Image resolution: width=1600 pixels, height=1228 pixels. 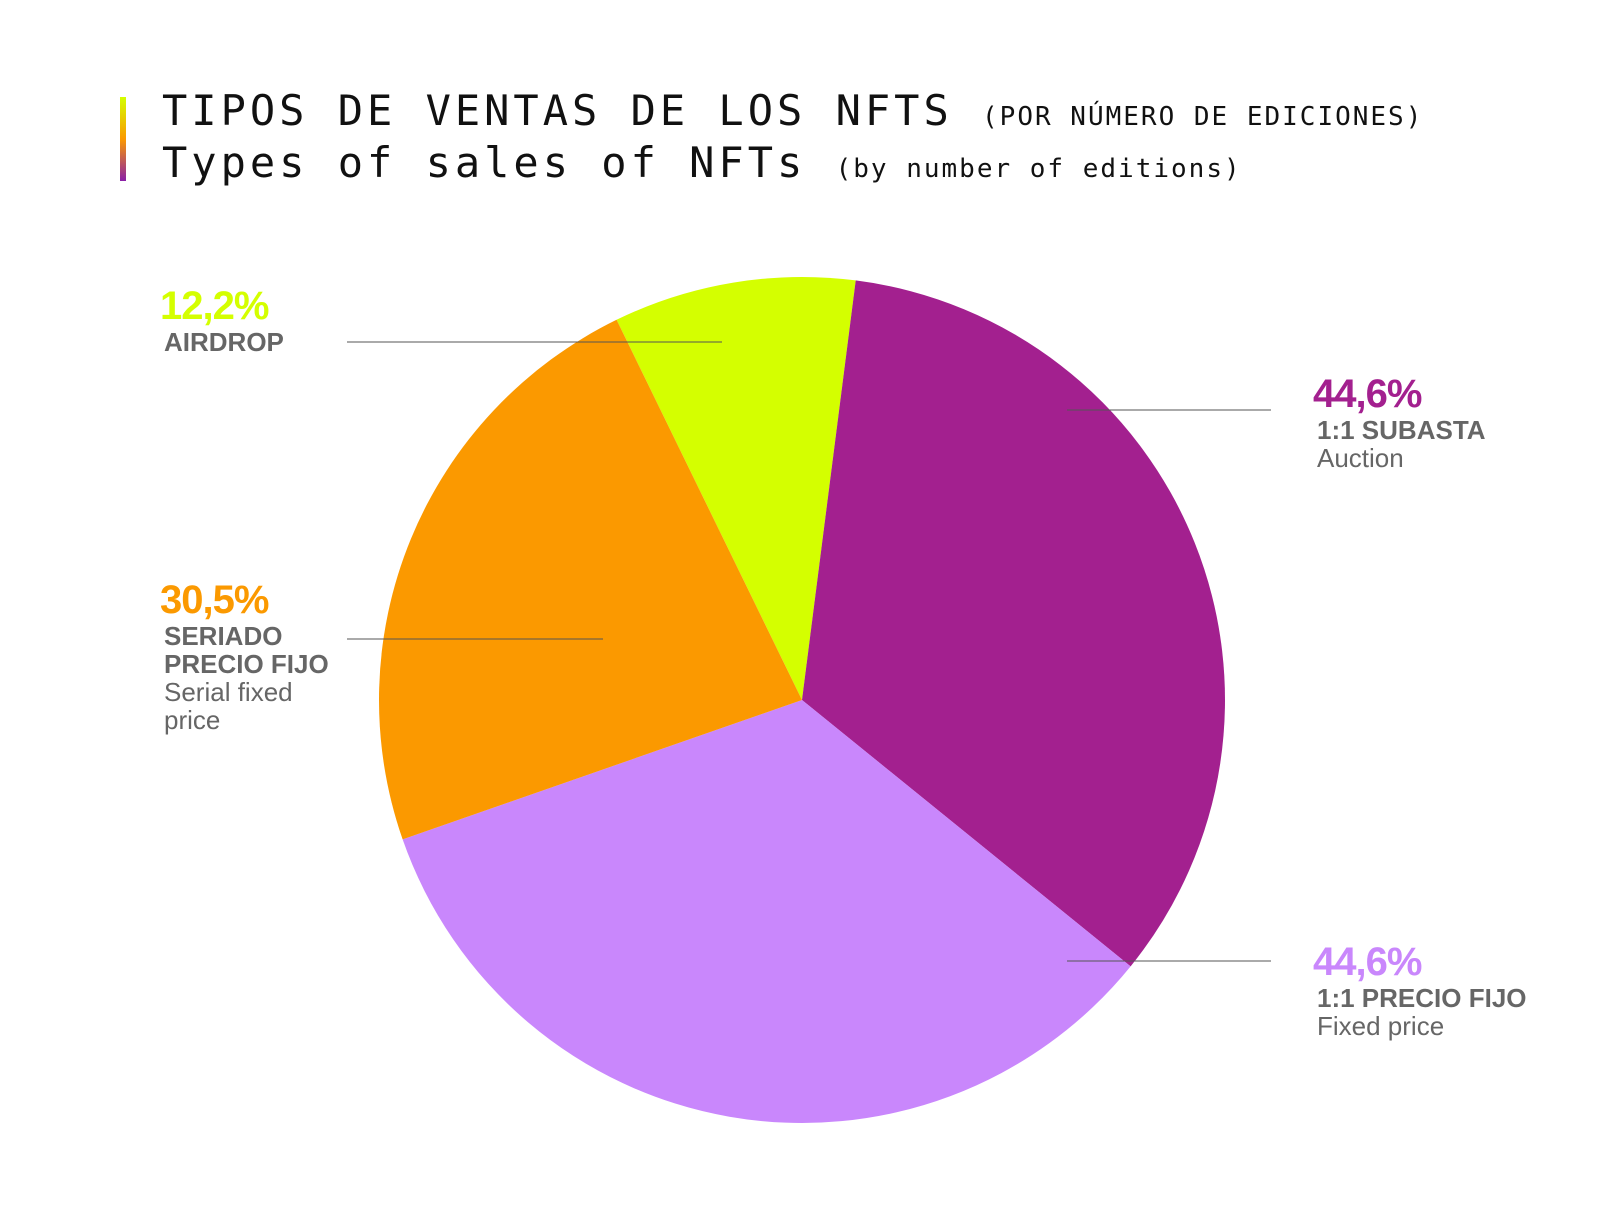 I want to click on value-label: 30,5%, so click(x=214, y=600).